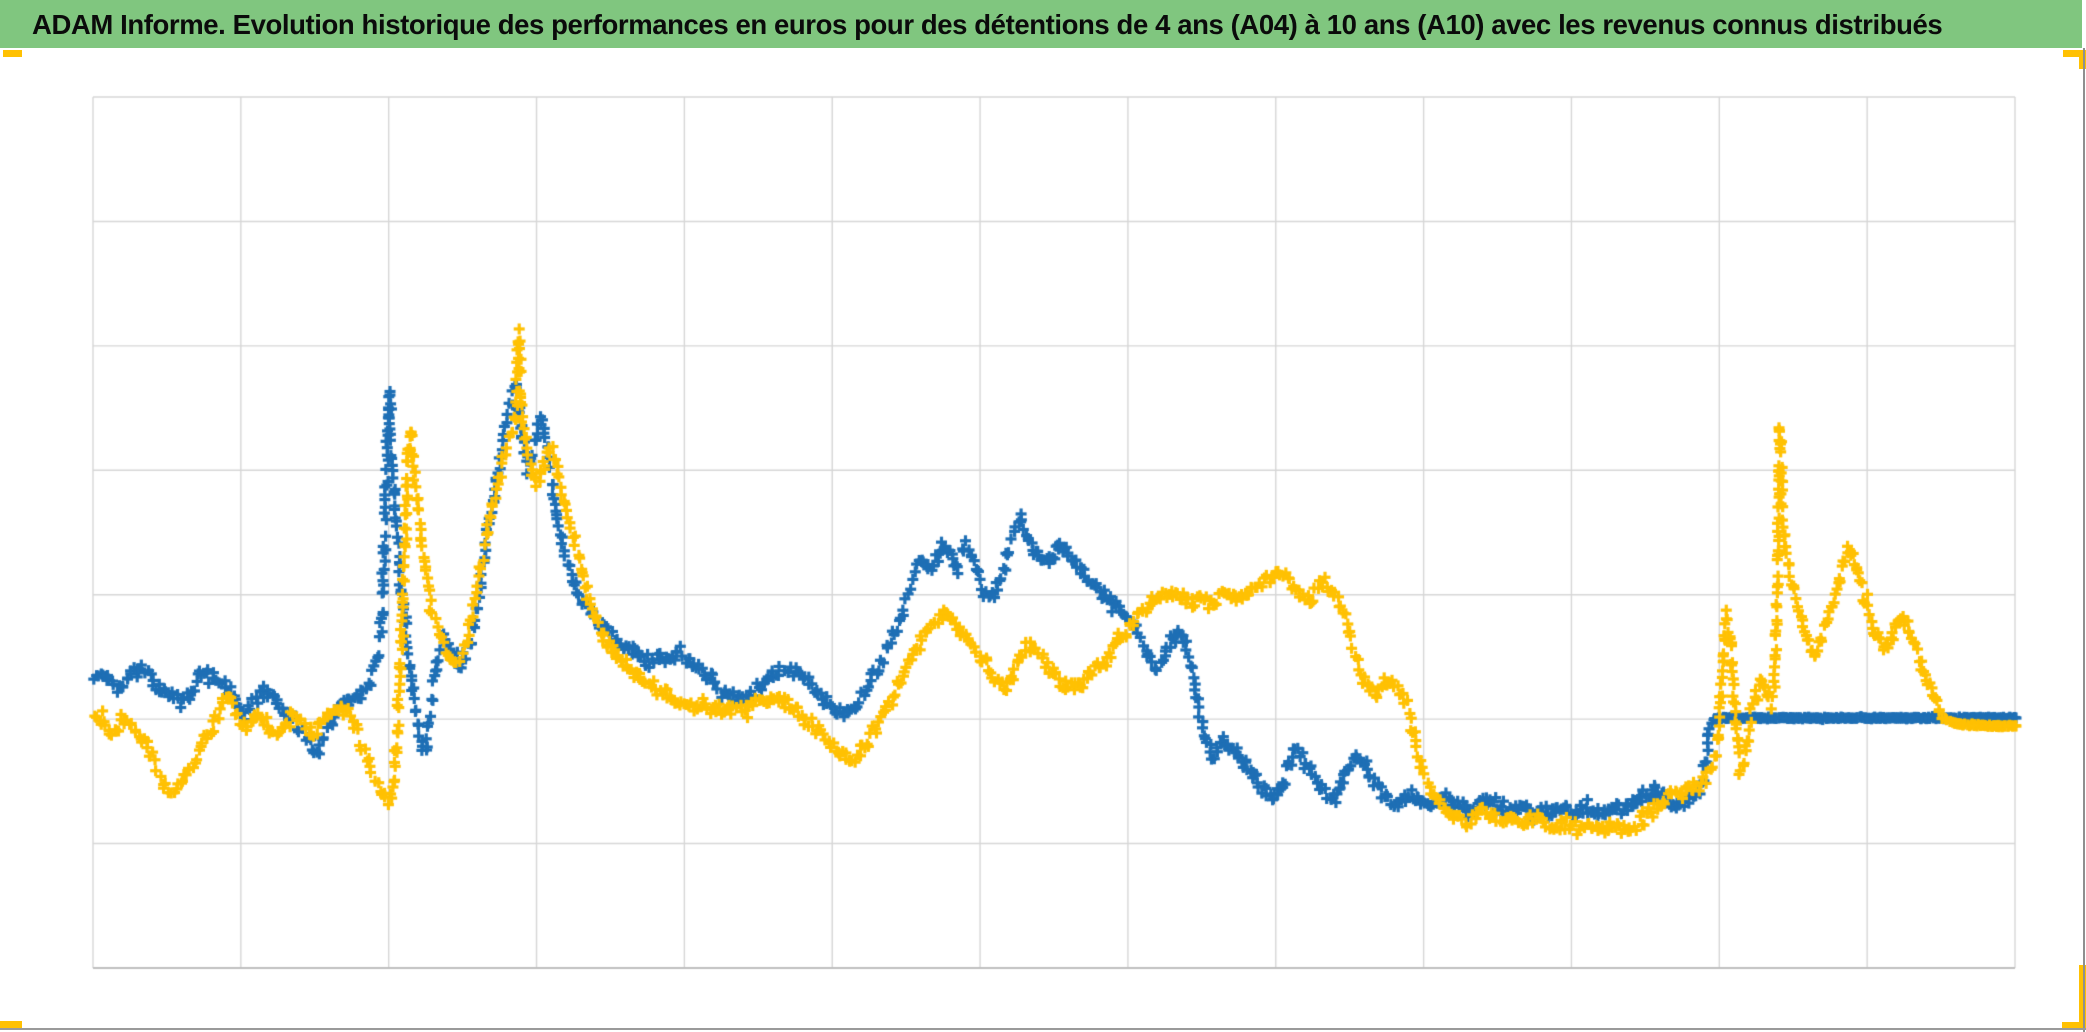 This screenshot has width=2086, height=1032. I want to click on yellow-corner-bottom-right-vertical, so click(2082, 997).